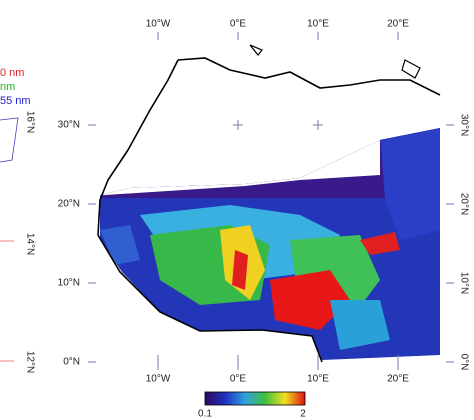 This screenshot has width=474, height=420. What do you see at coordinates (255, 398) in the screenshot?
I see `colorbar` at bounding box center [255, 398].